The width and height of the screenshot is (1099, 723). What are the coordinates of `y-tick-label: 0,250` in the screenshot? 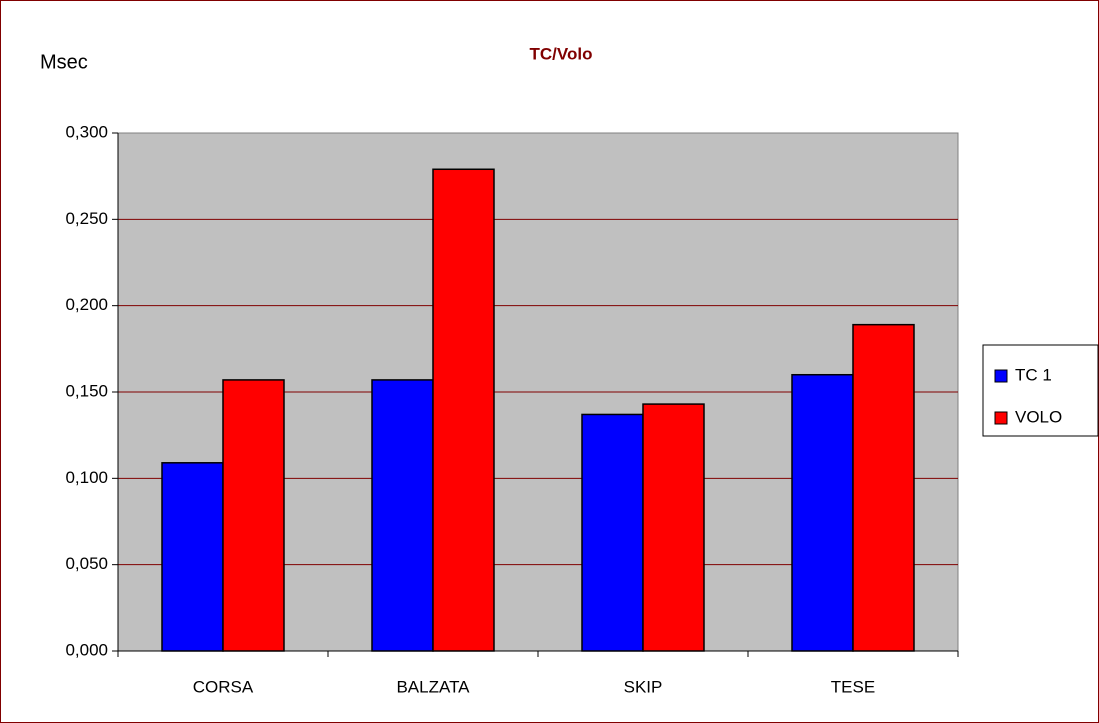 It's located at (86, 218).